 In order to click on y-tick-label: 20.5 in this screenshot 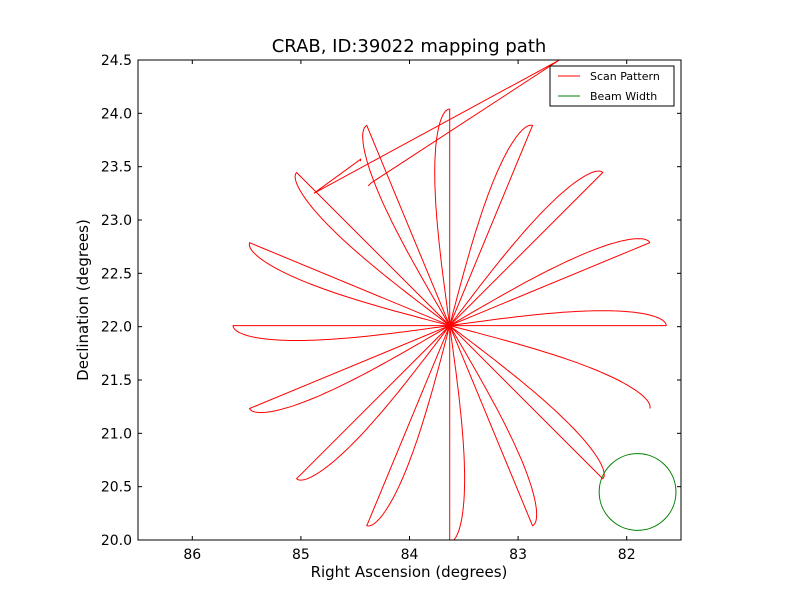, I will do `click(116, 488)`.